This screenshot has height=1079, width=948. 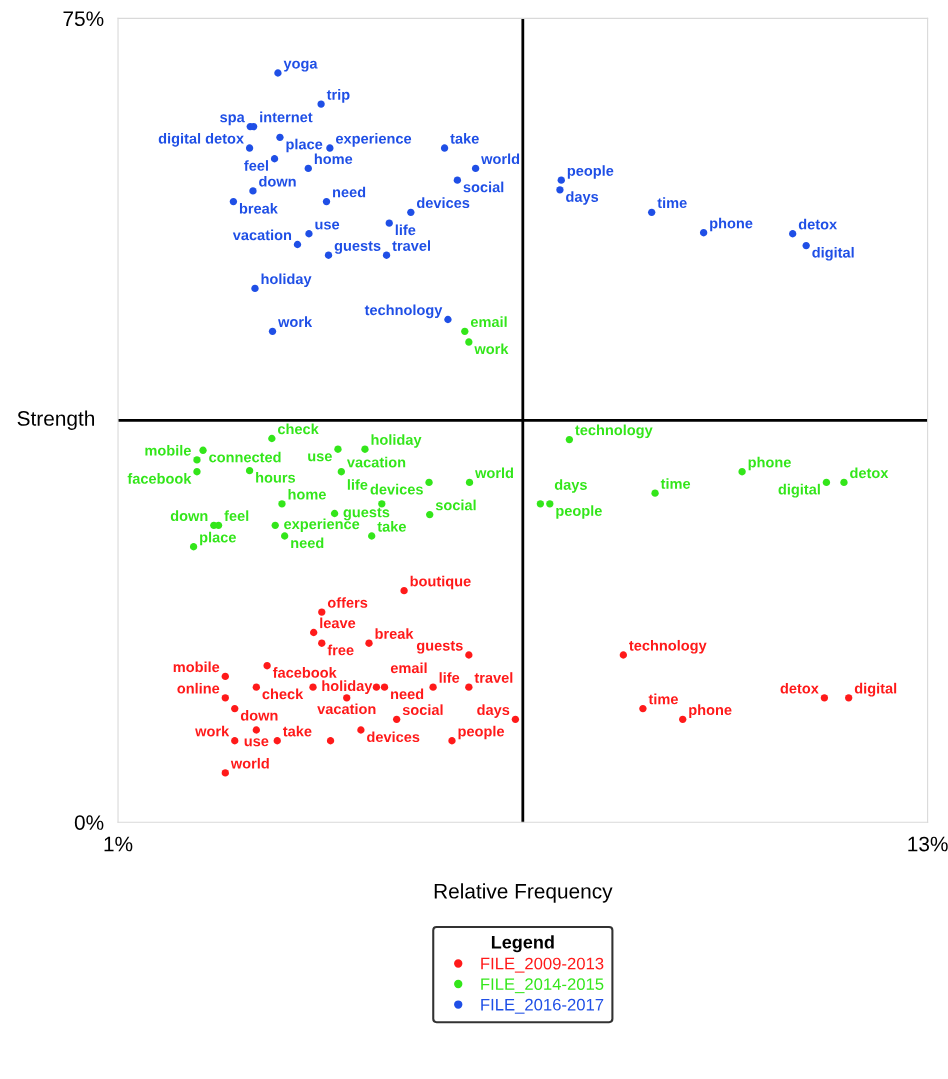 I want to click on x-axis-title: Relative Frequency, so click(x=523, y=893).